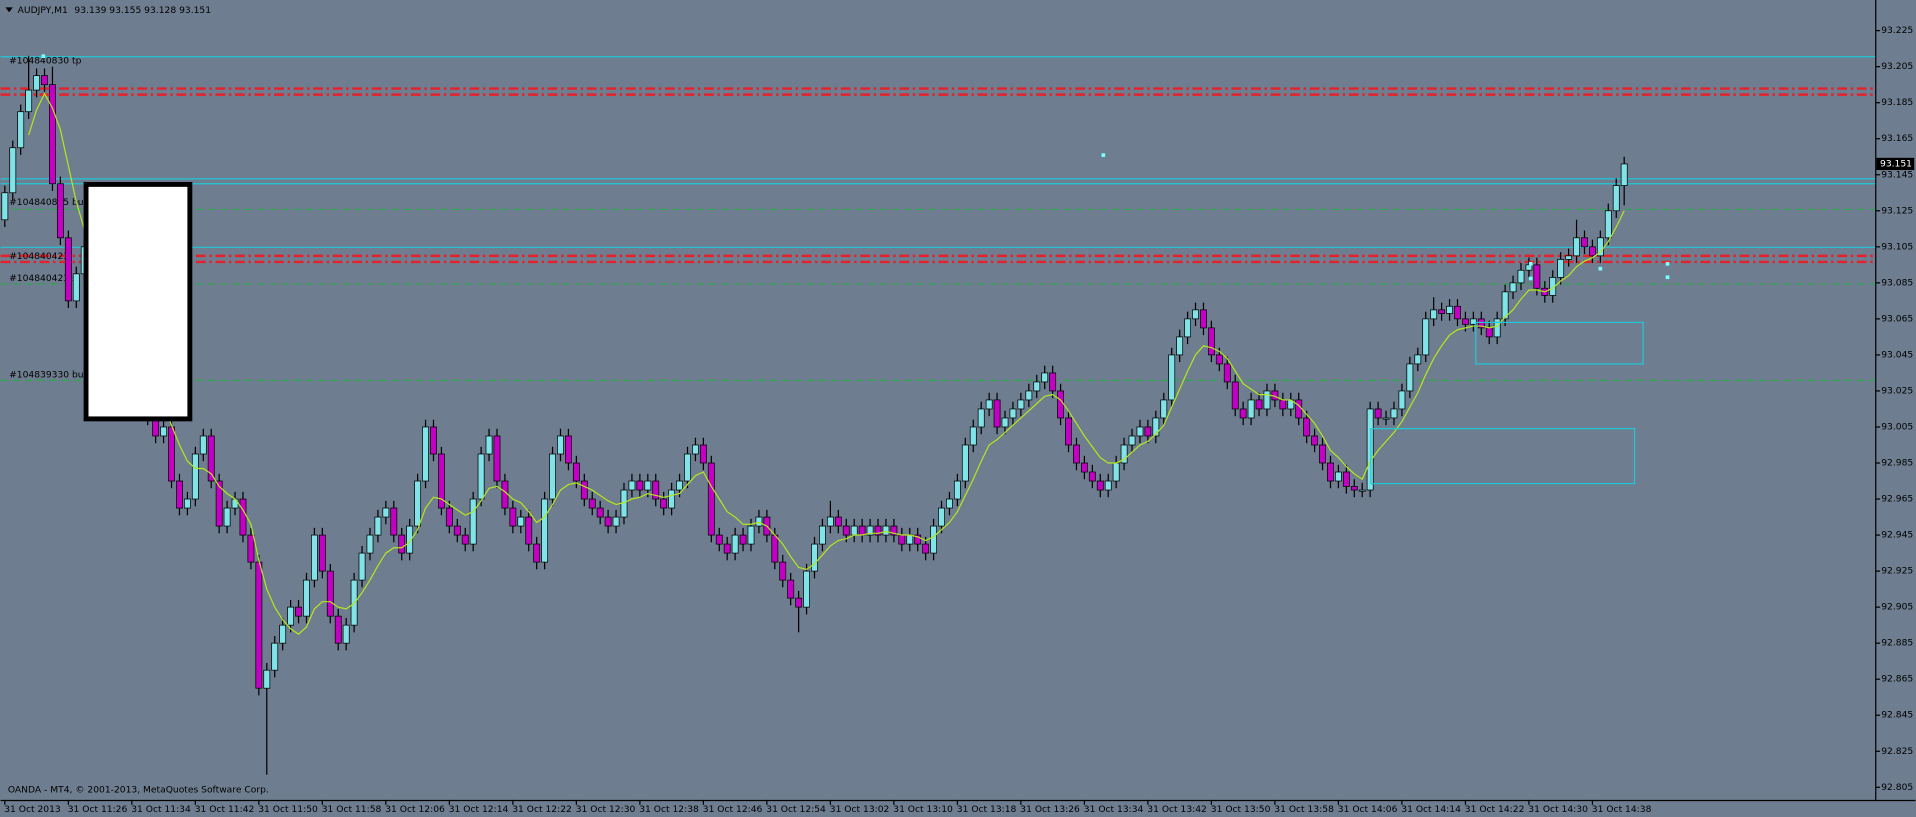  I want to click on y-tick-label: 93.185, so click(1897, 103).